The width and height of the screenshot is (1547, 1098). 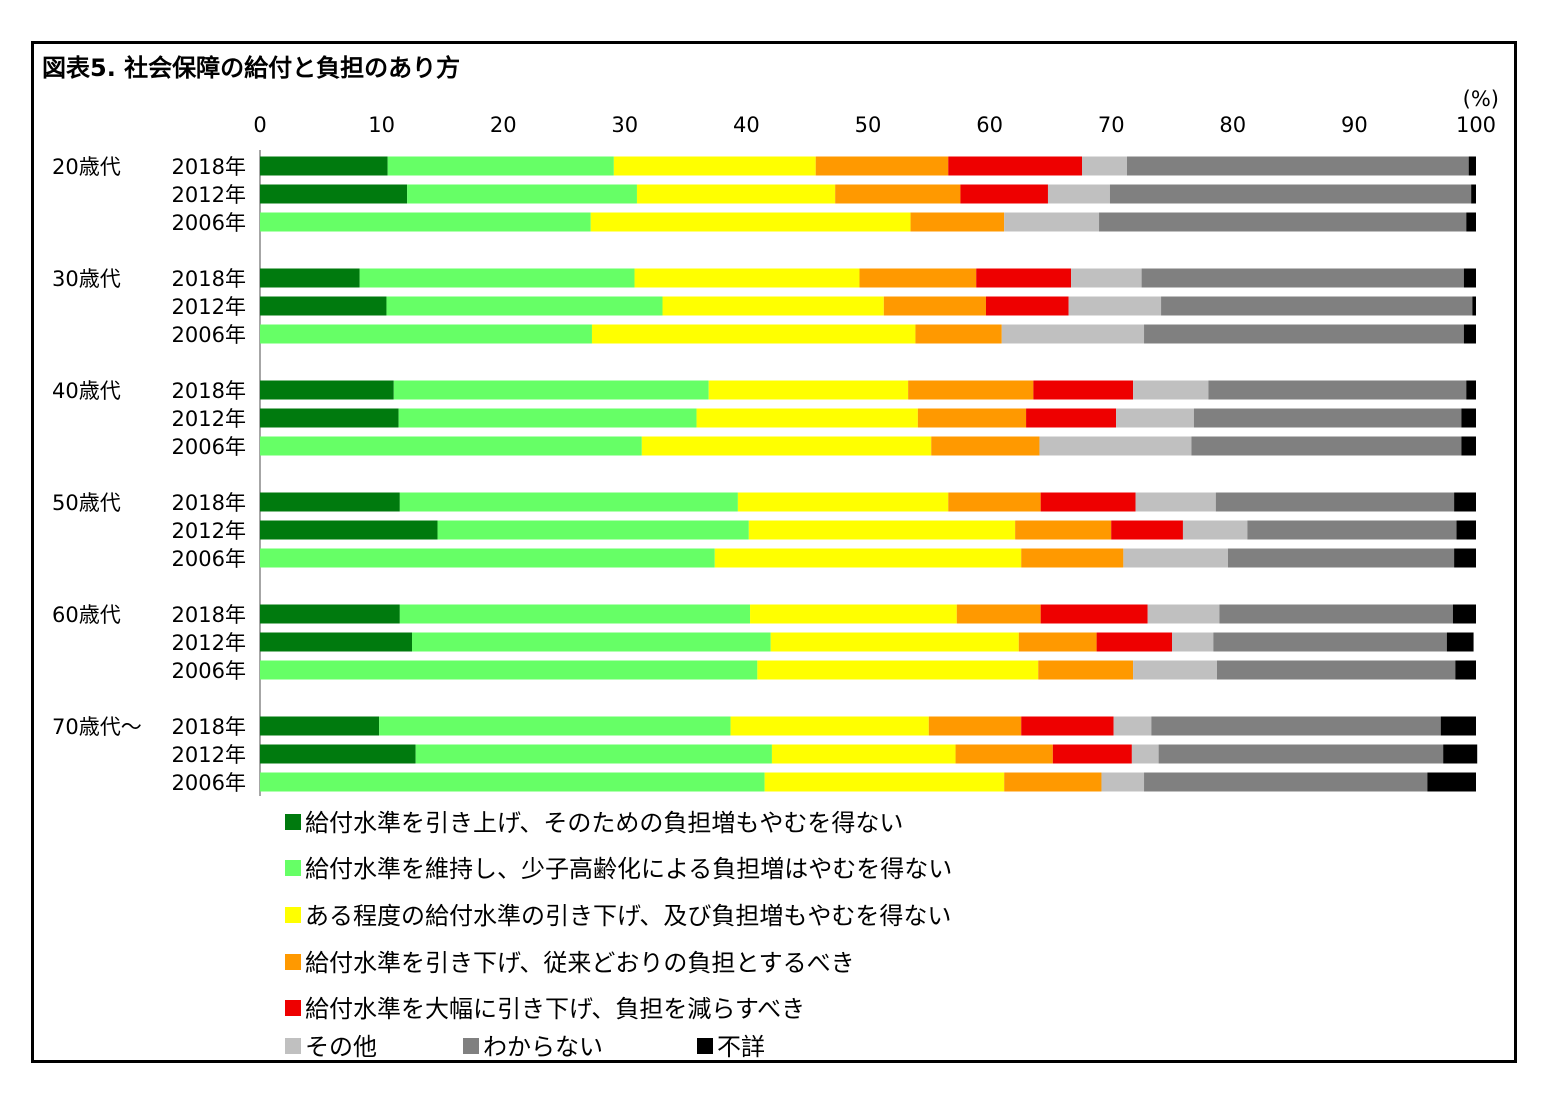 What do you see at coordinates (86, 279) in the screenshot?
I see `group-label: 30歳代` at bounding box center [86, 279].